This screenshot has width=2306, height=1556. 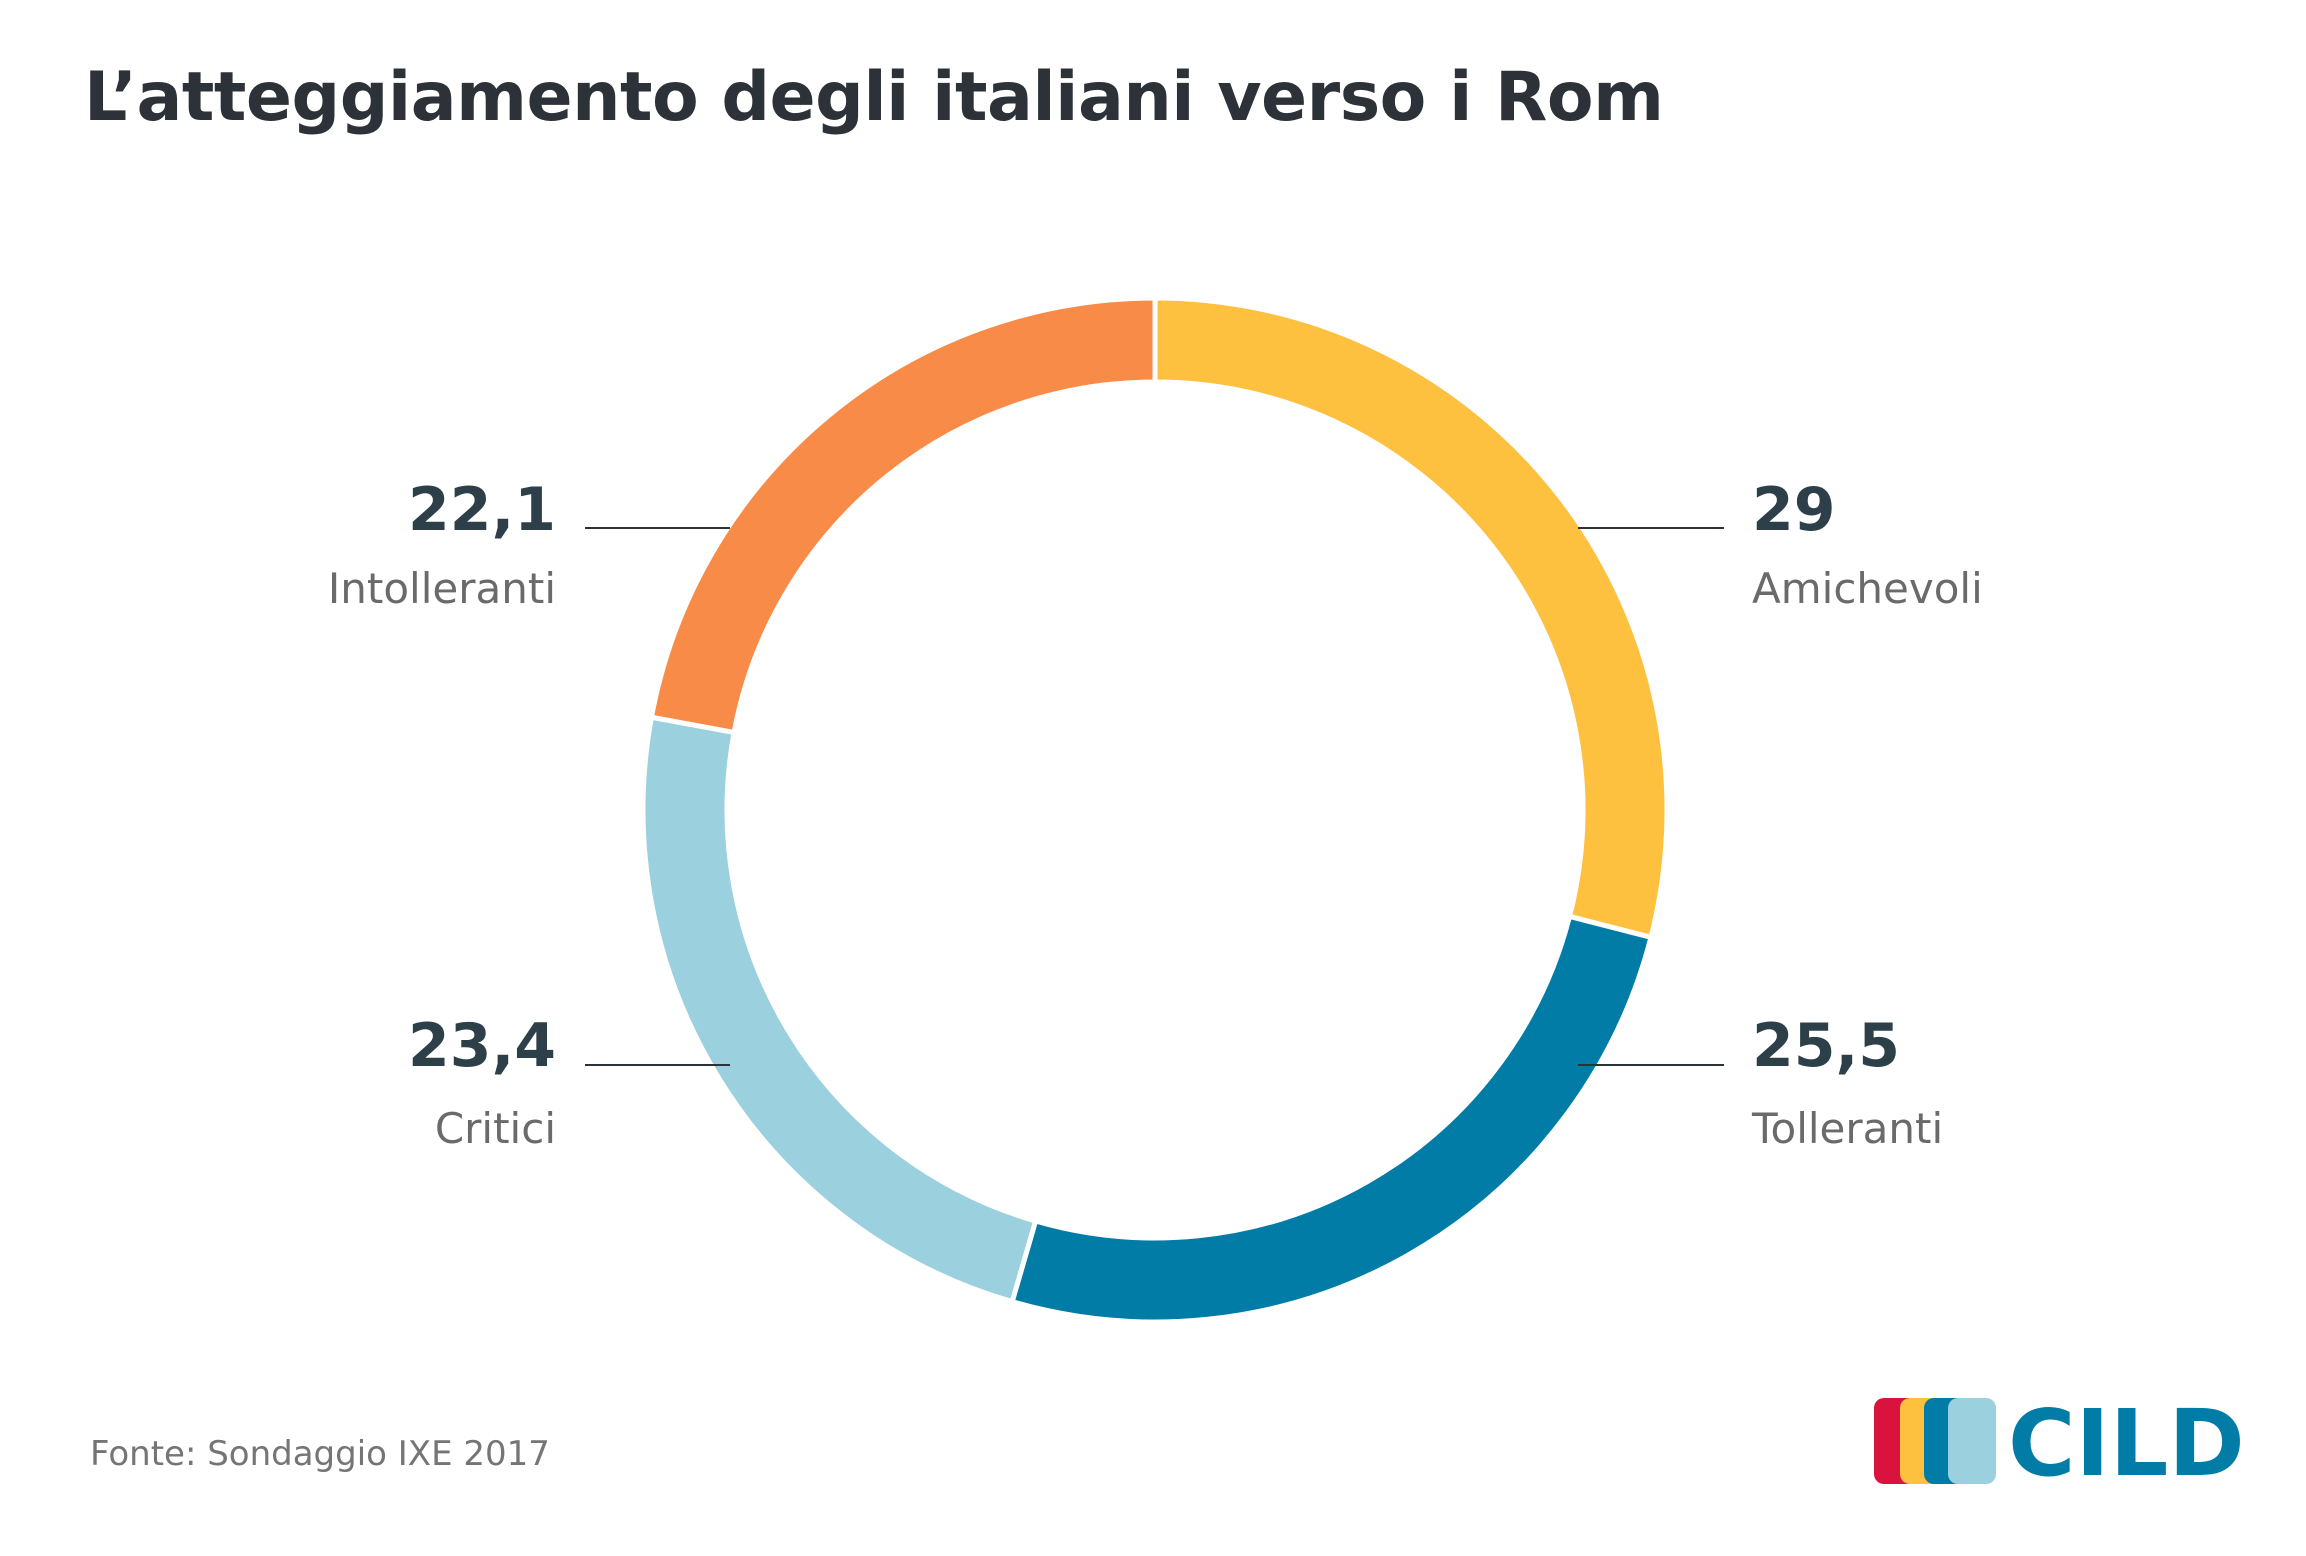 I want to click on slice-critici, so click(x=839, y=1009).